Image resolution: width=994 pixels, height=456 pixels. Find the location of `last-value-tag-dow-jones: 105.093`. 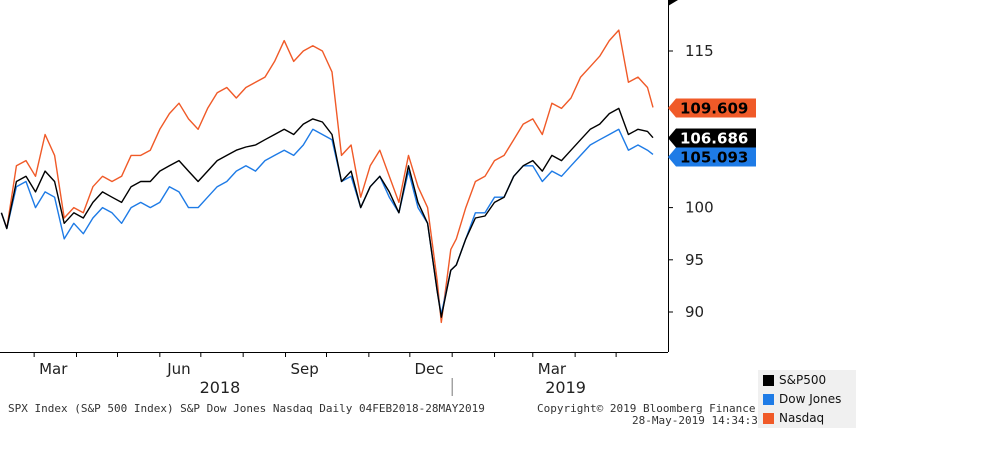

last-value-tag-dow-jones: 105.093 is located at coordinates (712, 157).